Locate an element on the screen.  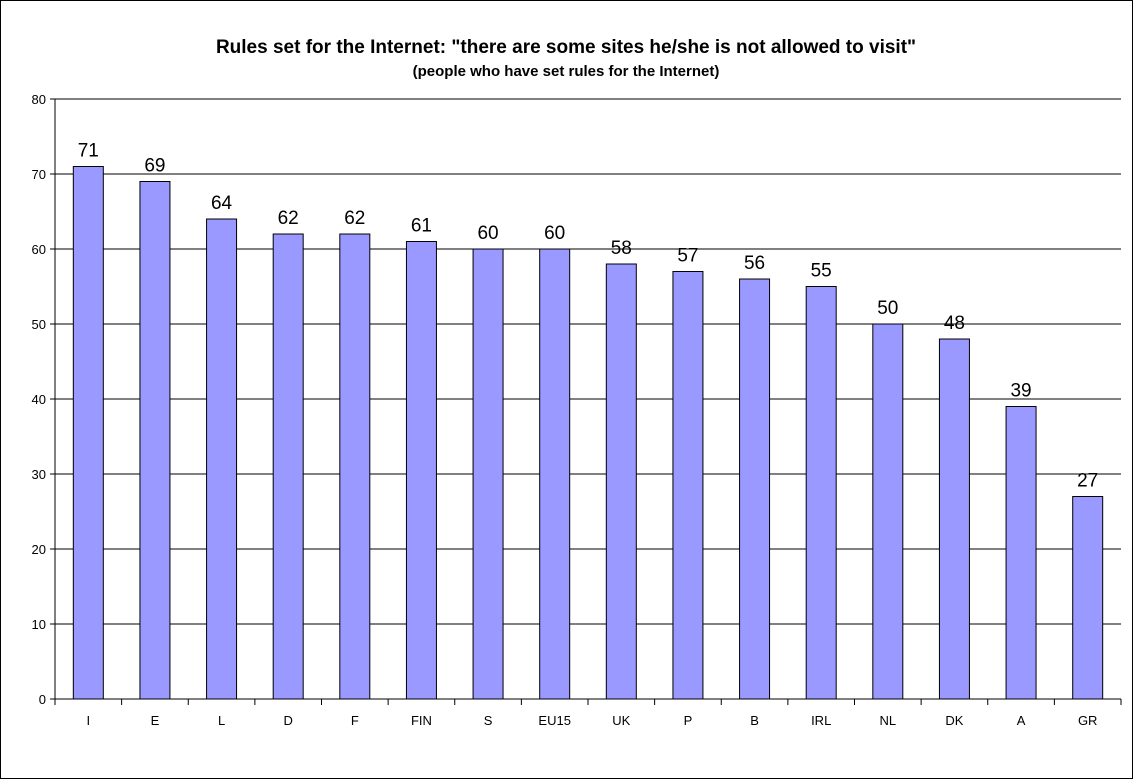
y-tick-label: 60 is located at coordinates (39, 249).